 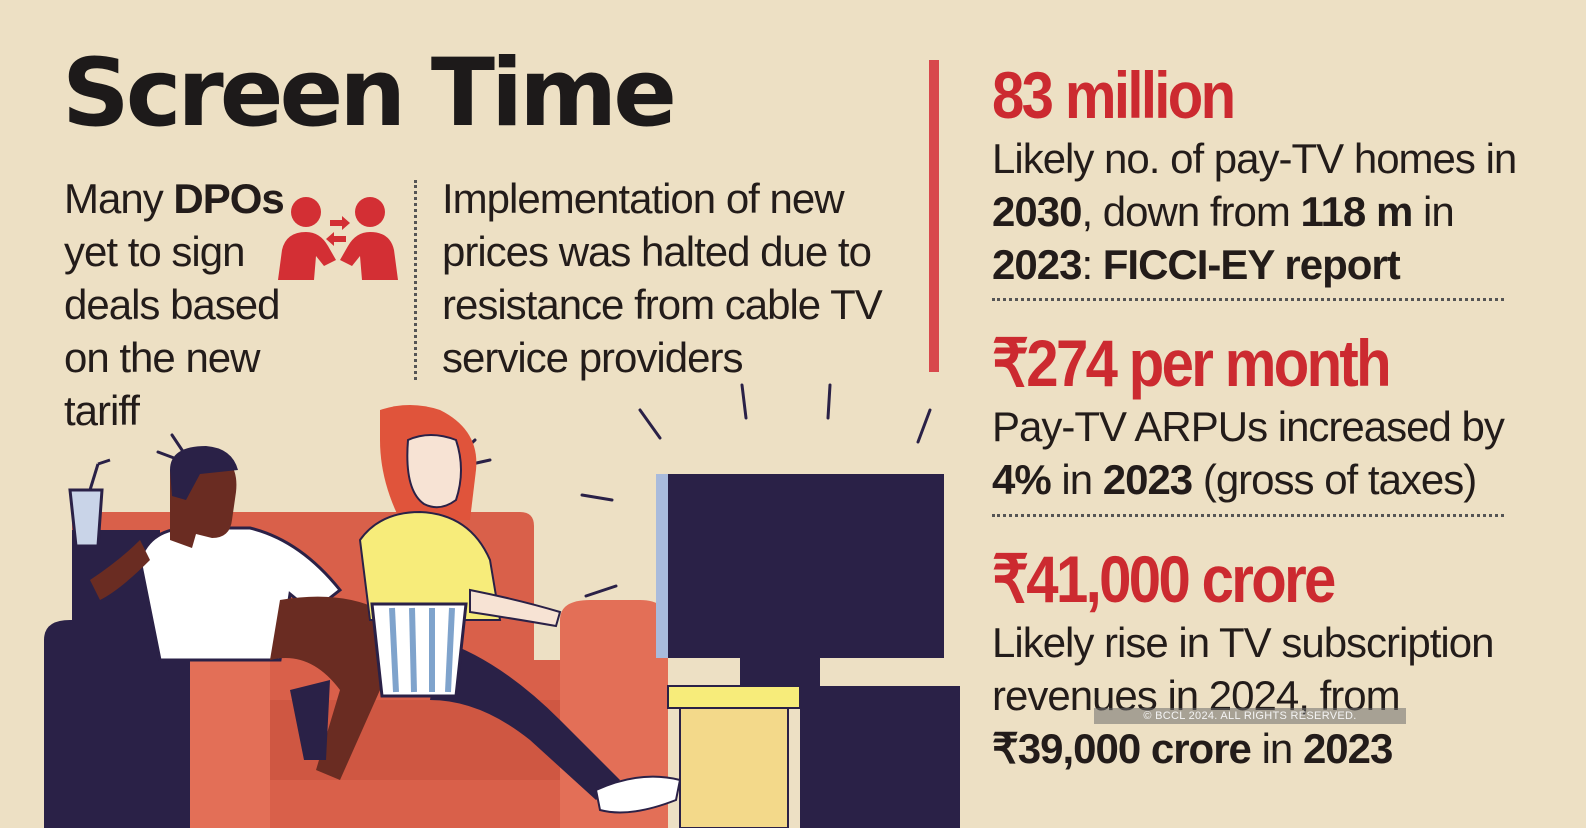 I want to click on stat-figure: ₹274 per month, so click(x=1192, y=363).